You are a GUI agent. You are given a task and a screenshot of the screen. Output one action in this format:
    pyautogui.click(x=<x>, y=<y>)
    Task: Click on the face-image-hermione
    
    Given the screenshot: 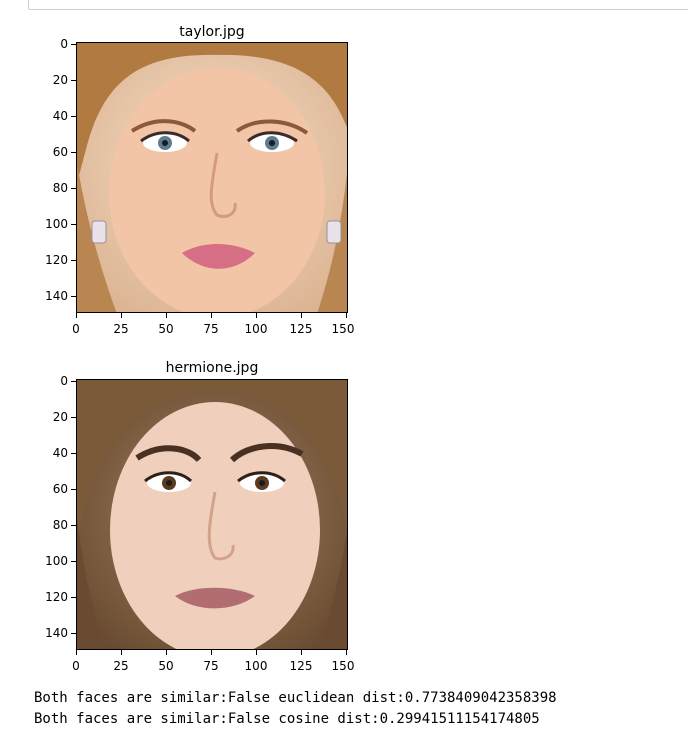 What is the action you would take?
    pyautogui.click(x=212, y=514)
    